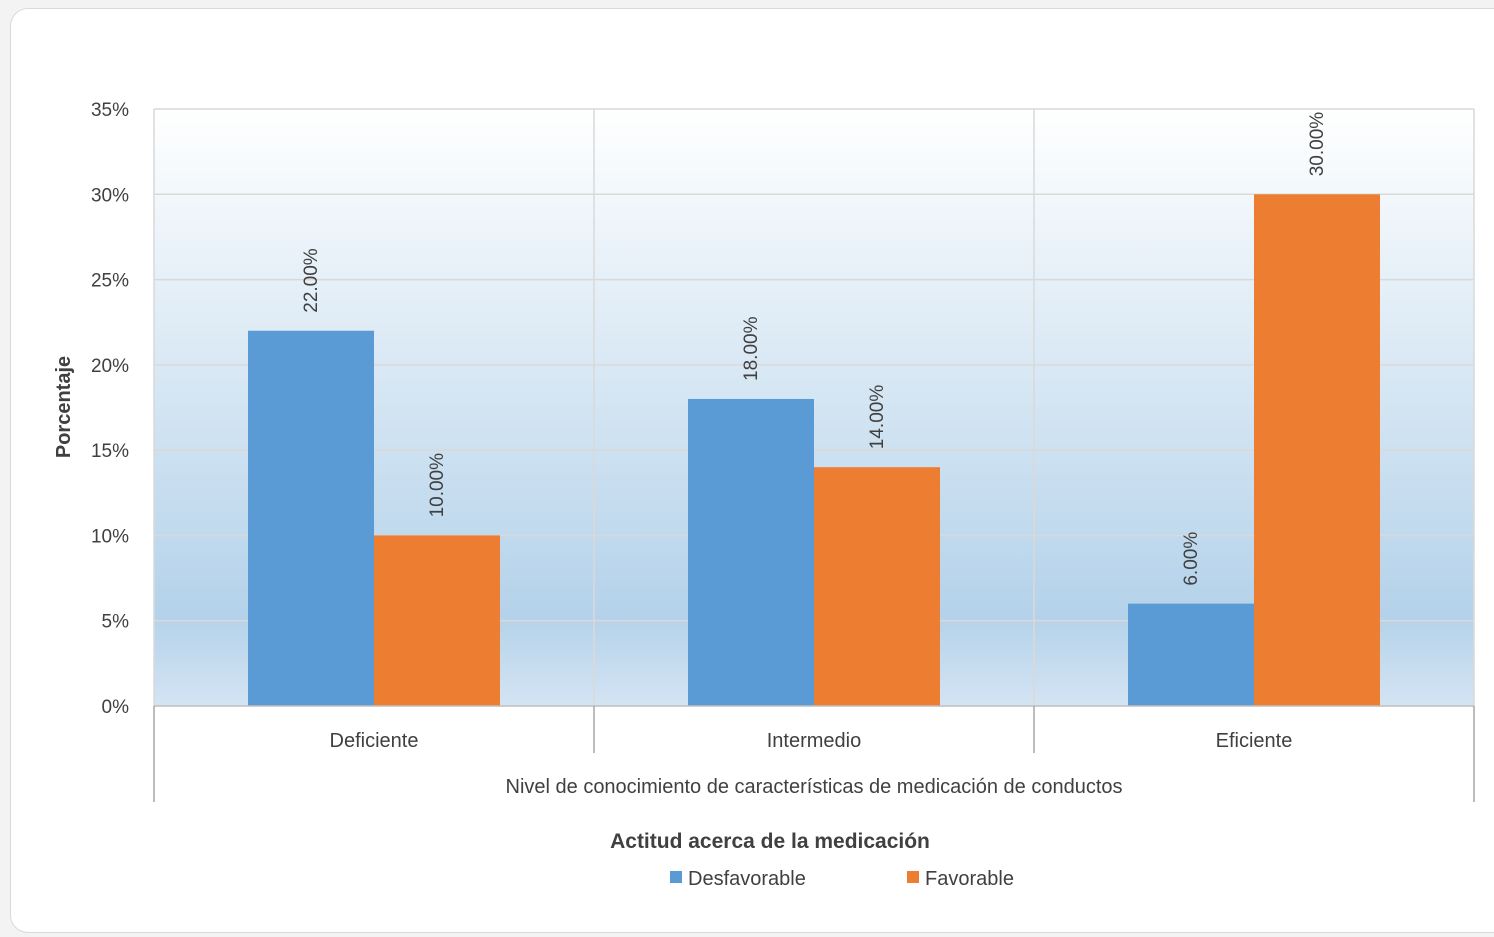 The height and width of the screenshot is (937, 1494). What do you see at coordinates (64, 407) in the screenshot?
I see `y-axis-title: Porcentaje` at bounding box center [64, 407].